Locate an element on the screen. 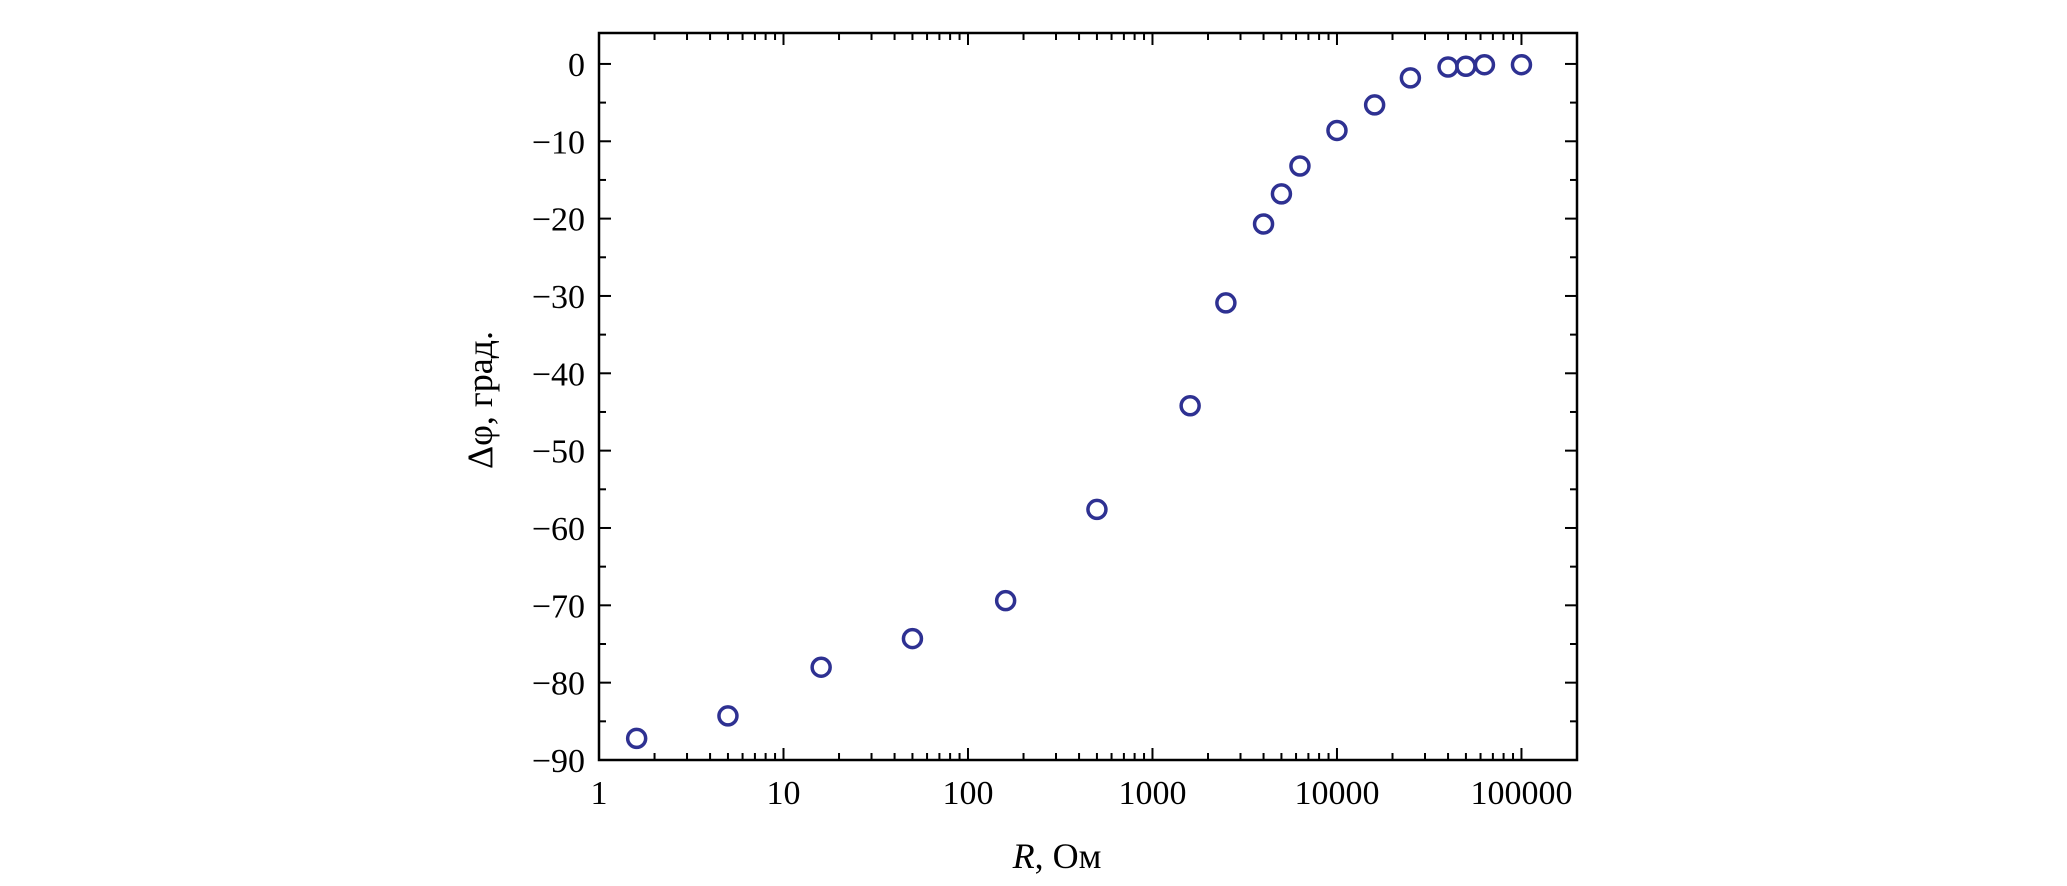 Image resolution: width=2067 pixels, height=886 pixels. y-tick-label: −20 is located at coordinates (558, 220).